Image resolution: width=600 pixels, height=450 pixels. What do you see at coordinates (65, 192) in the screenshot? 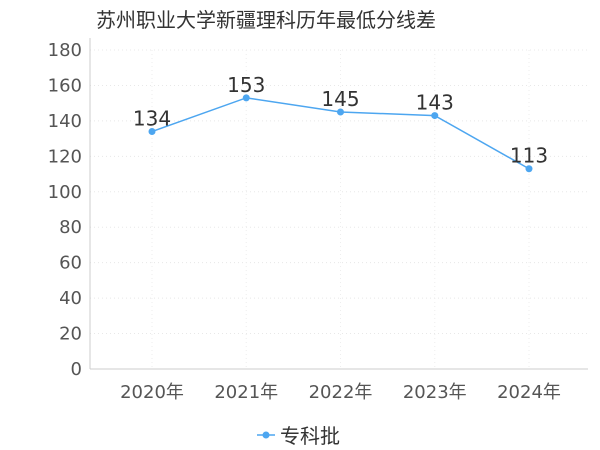
I see `y-tick-label: 100` at bounding box center [65, 192].